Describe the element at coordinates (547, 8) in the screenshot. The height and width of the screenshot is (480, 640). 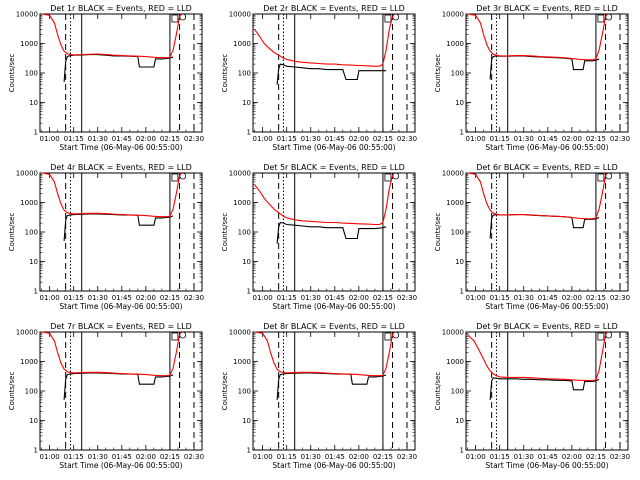
I see `panel-title: Det 3r BLACK = Events, RED = LLD` at that location.